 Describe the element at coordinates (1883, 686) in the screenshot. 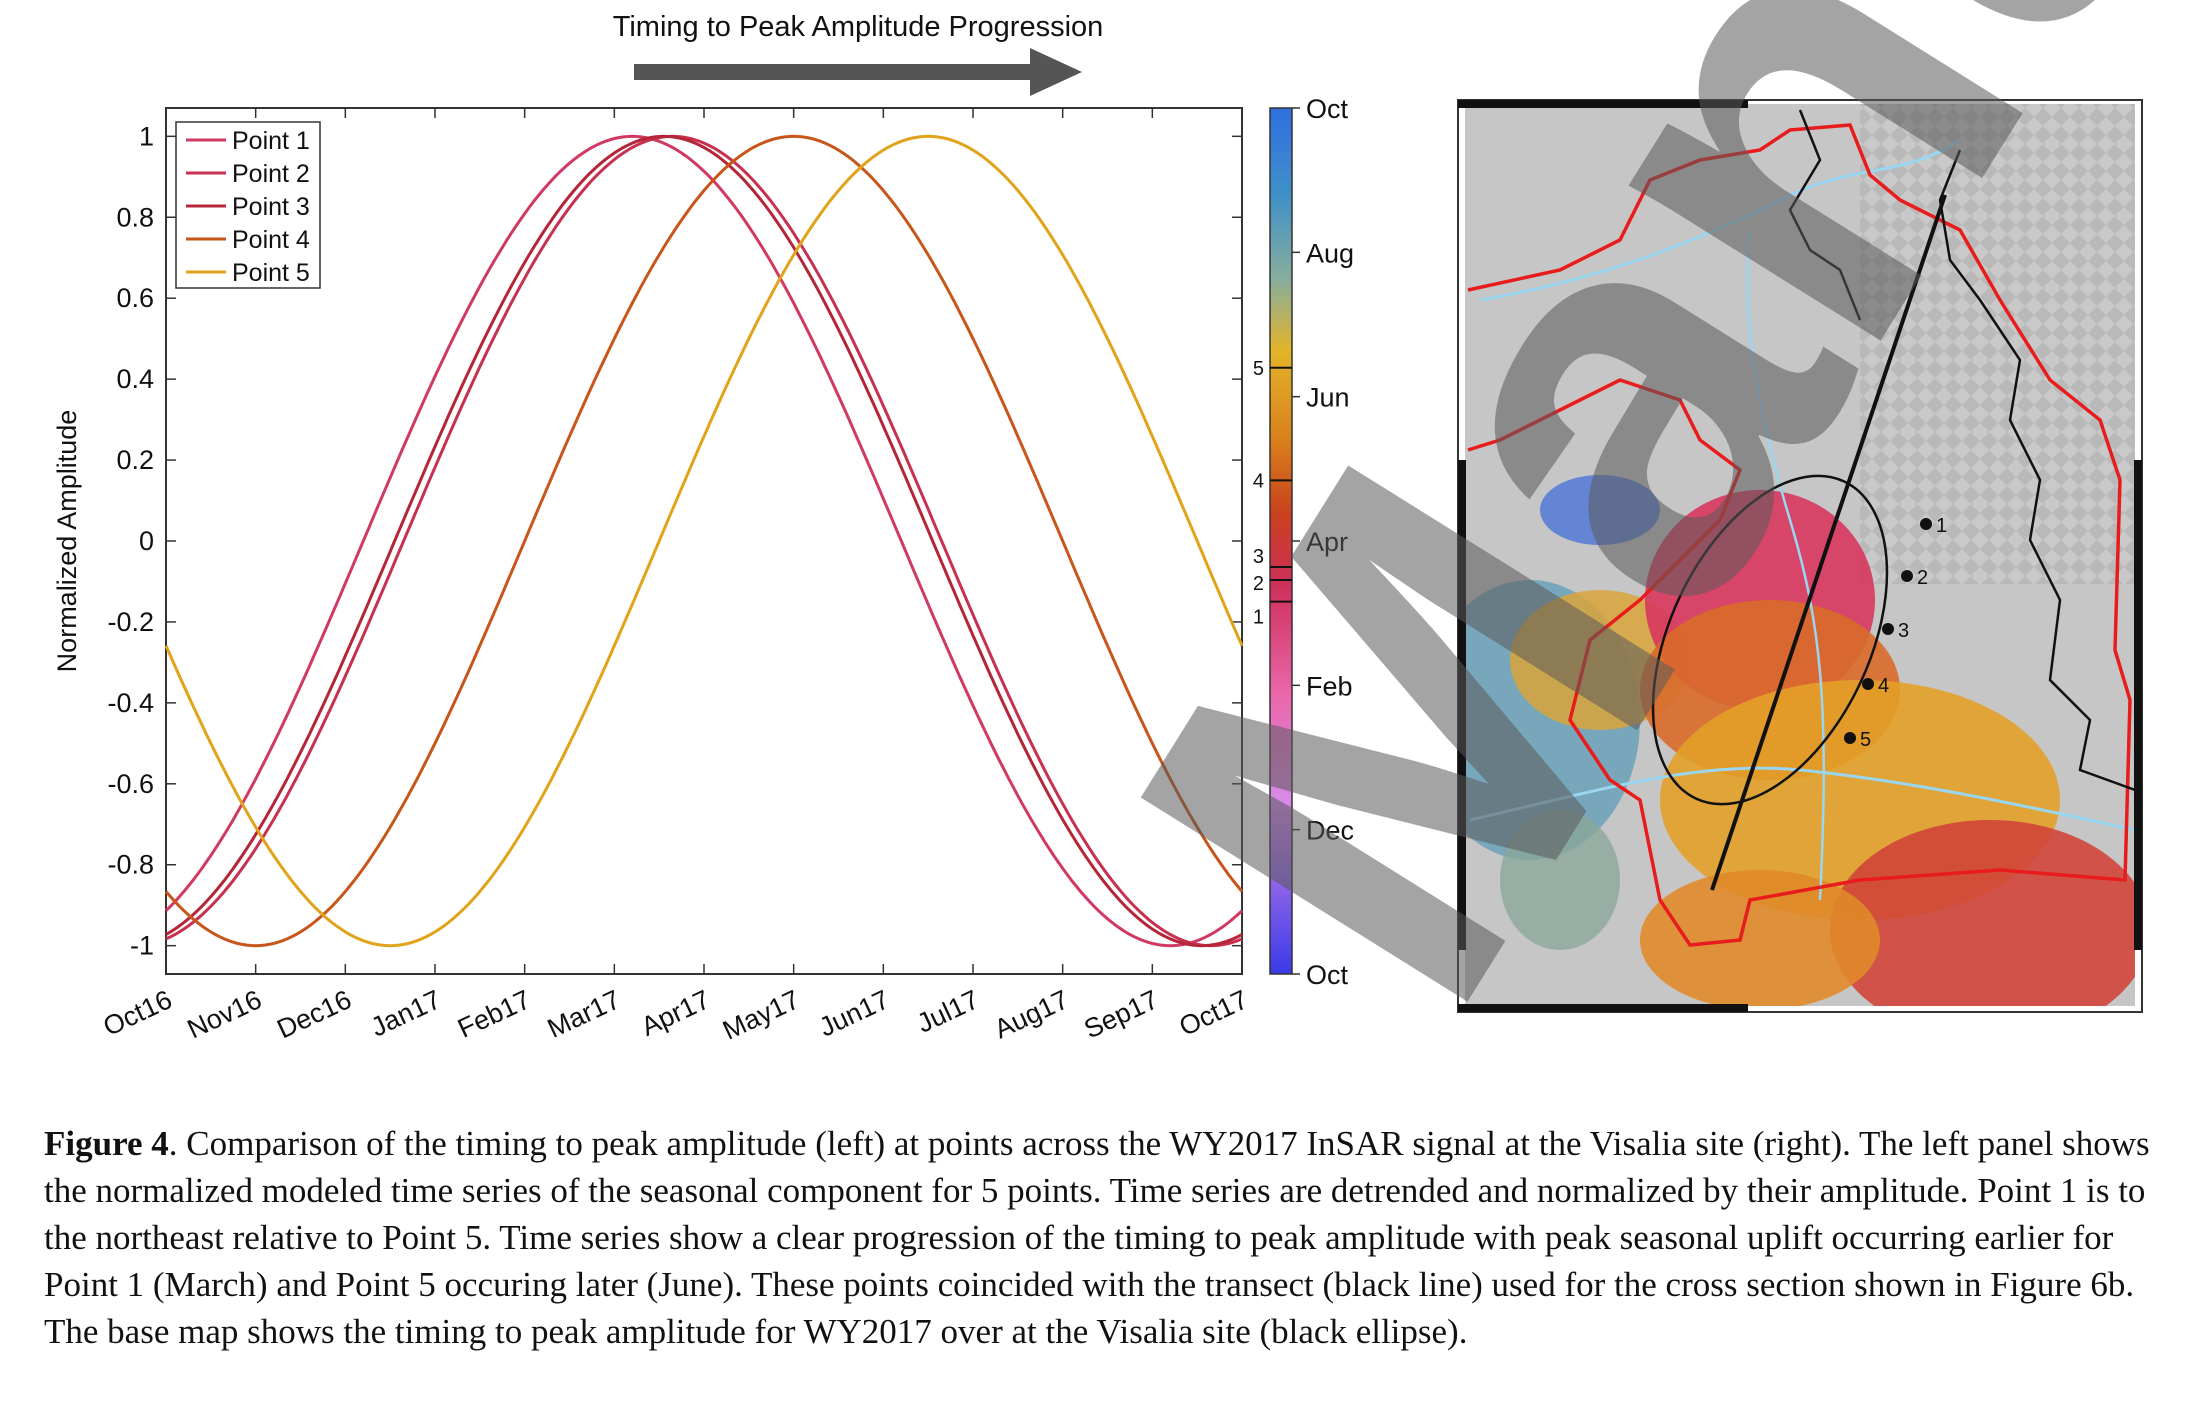

I see `transect-point-label: 4` at that location.